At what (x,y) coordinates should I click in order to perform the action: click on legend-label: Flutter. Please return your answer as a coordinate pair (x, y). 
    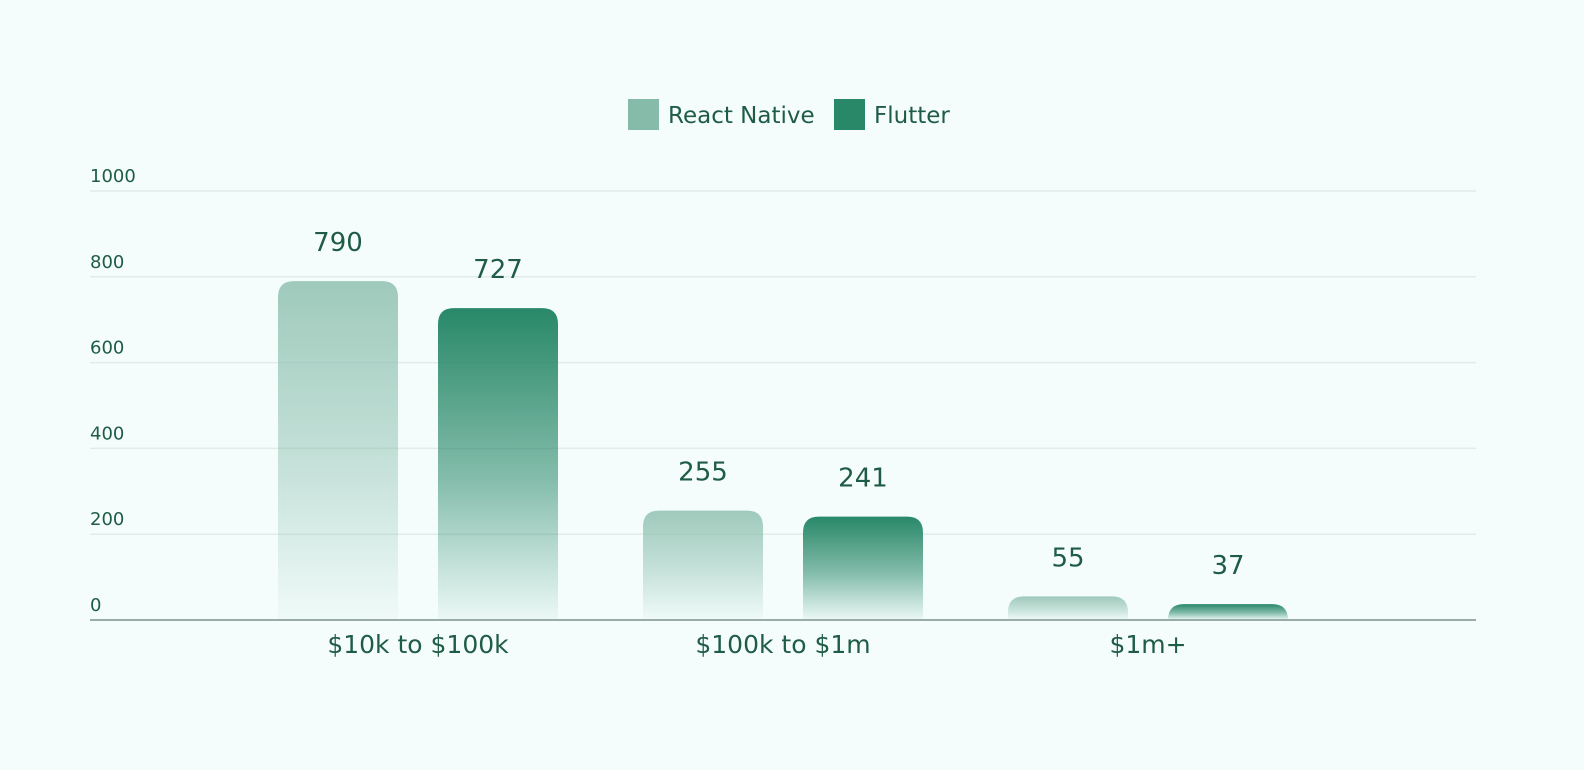
    Looking at the image, I should click on (912, 116).